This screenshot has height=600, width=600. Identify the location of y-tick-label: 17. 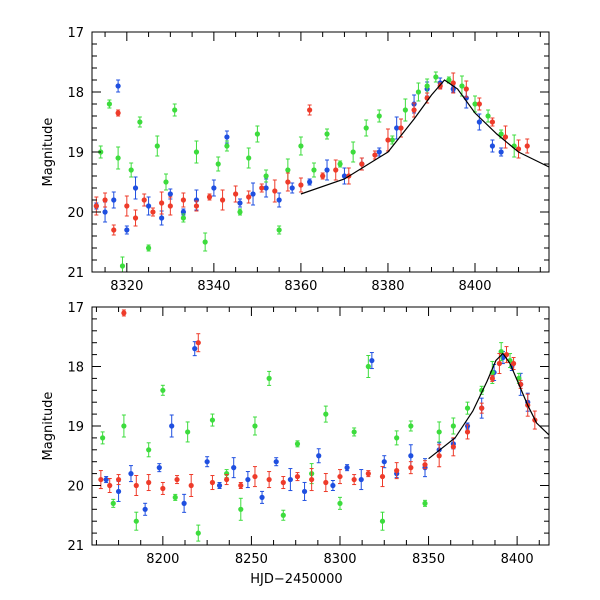
(75, 33).